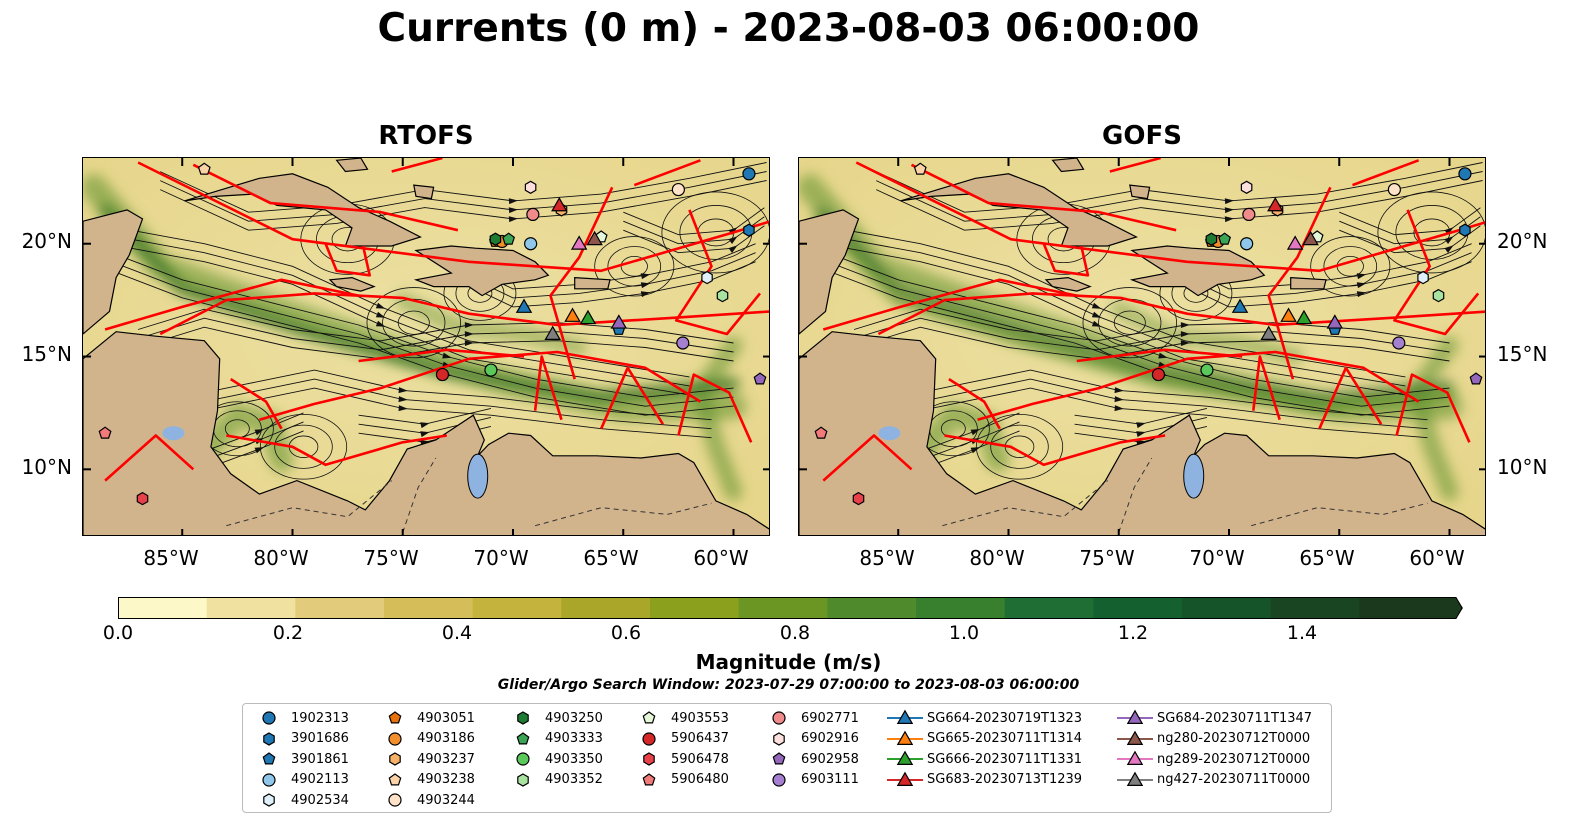 The height and width of the screenshot is (827, 1577). What do you see at coordinates (700, 779) in the screenshot?
I see `legend-label: 5906480` at bounding box center [700, 779].